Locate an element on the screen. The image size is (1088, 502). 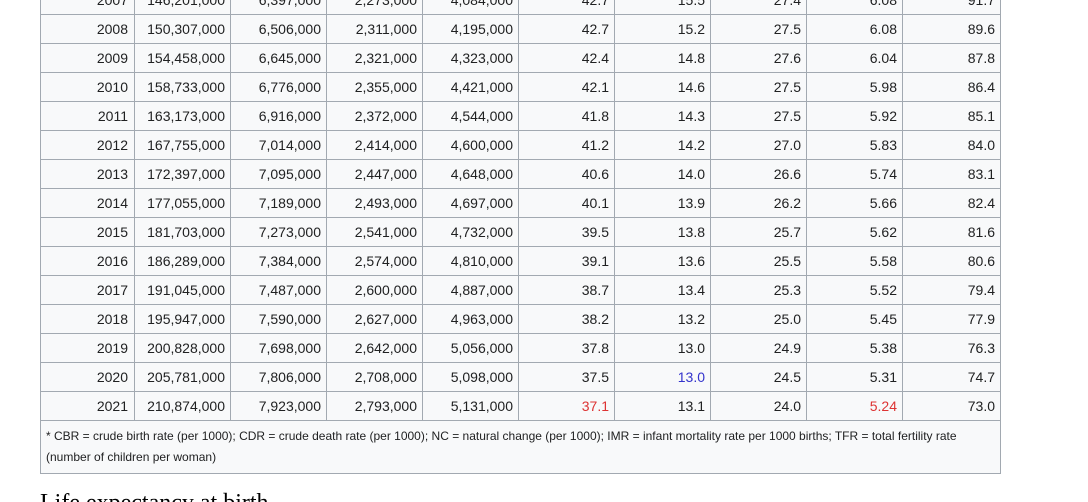
cell-crude-death-rate: 14.0 is located at coordinates (662, 174).